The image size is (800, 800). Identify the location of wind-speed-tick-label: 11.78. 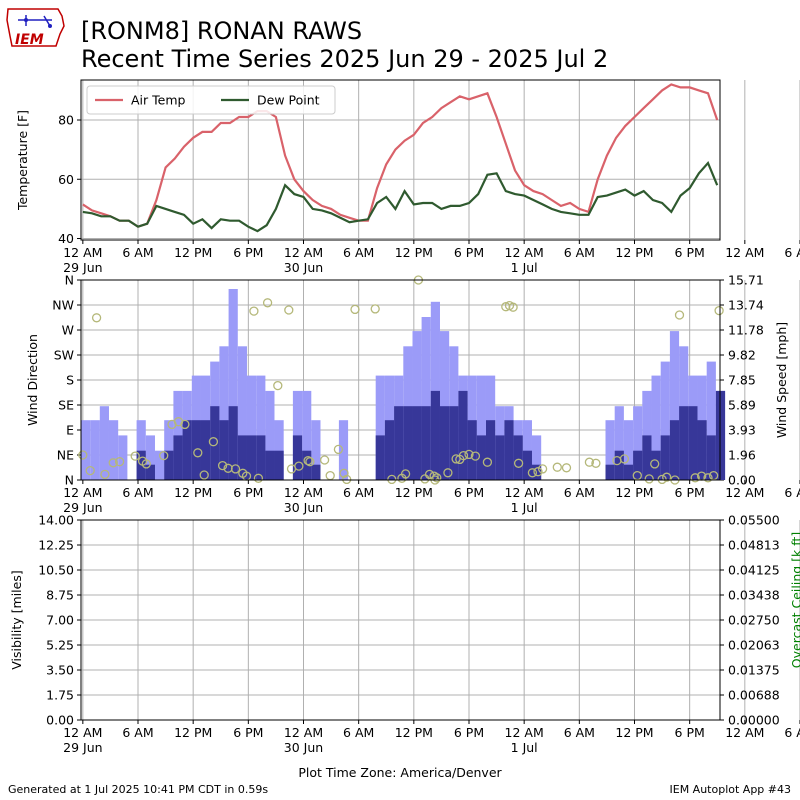
(746, 330).